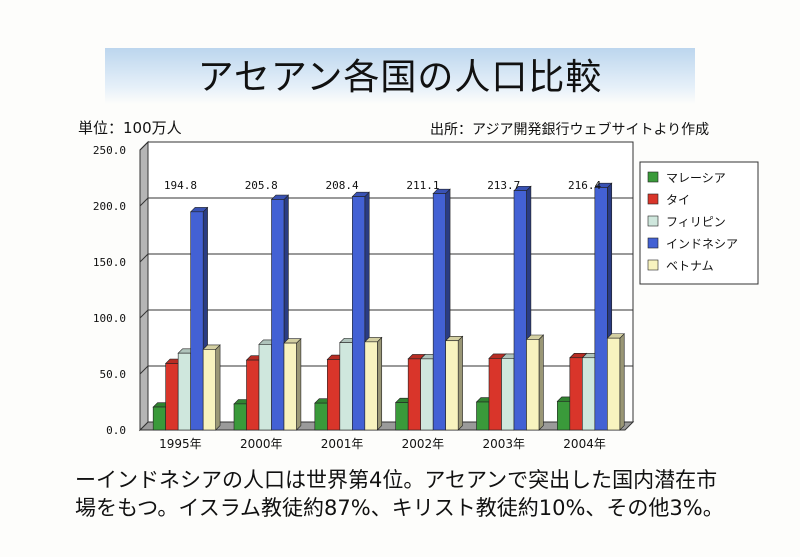 This screenshot has width=800, height=557. I want to click on data-label: 211.1, so click(422, 185).